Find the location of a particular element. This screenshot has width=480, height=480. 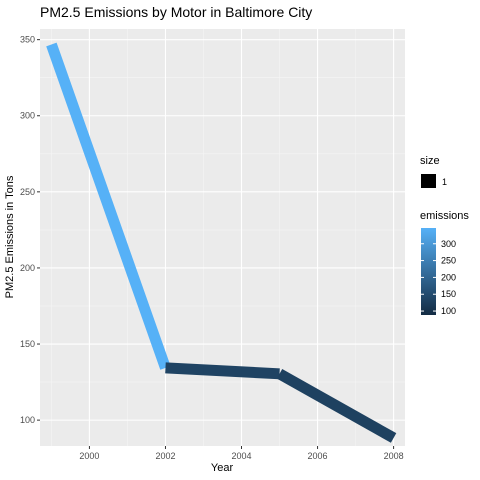

y-tick-label: 350 is located at coordinates (27, 40).